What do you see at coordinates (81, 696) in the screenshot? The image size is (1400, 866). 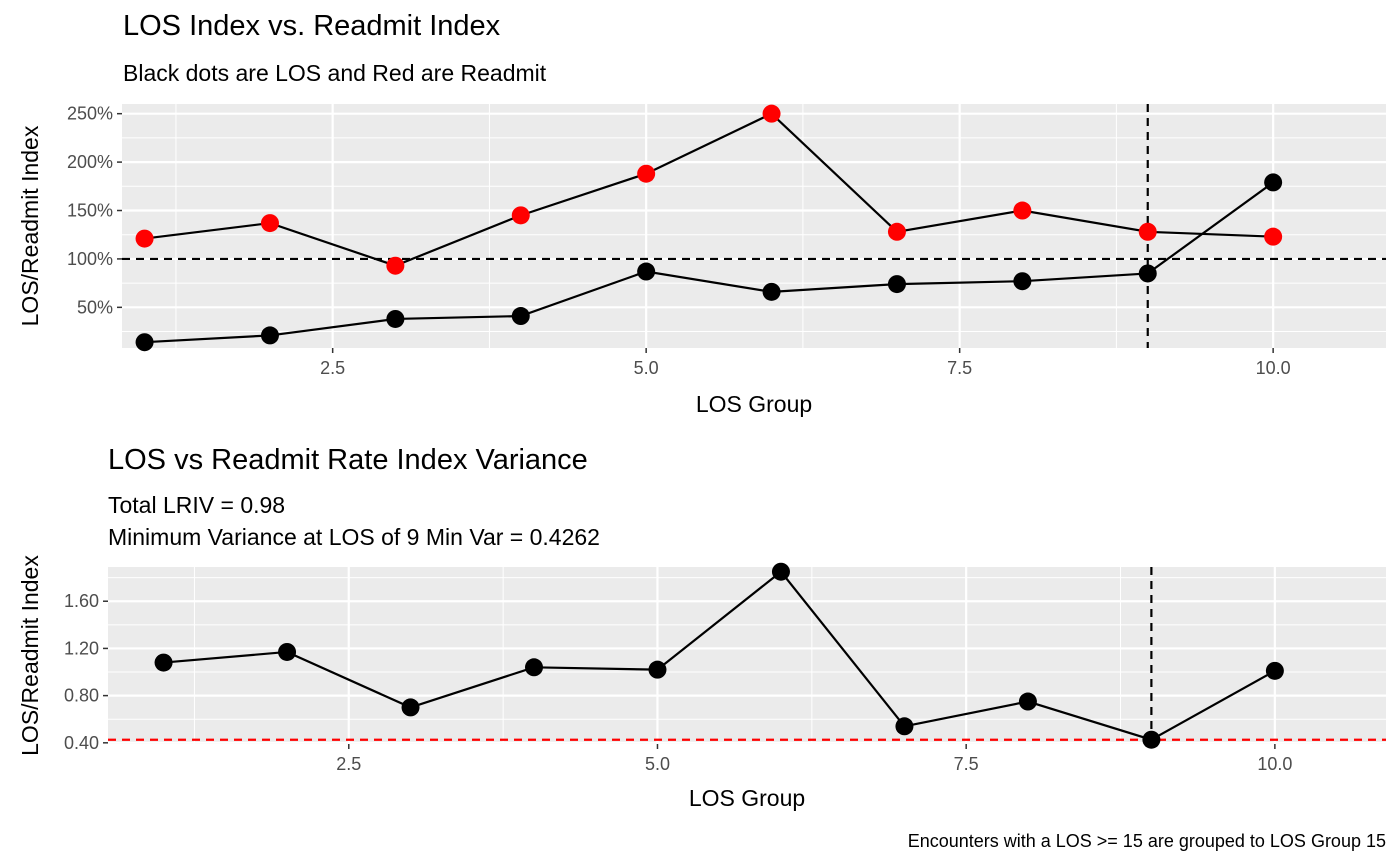 I see `y-tick-label: 0.80` at bounding box center [81, 696].